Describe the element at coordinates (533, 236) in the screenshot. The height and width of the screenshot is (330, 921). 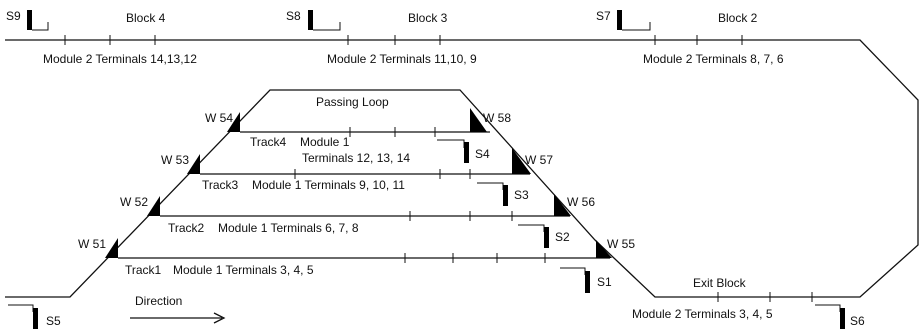
I see `signal-s2` at that location.